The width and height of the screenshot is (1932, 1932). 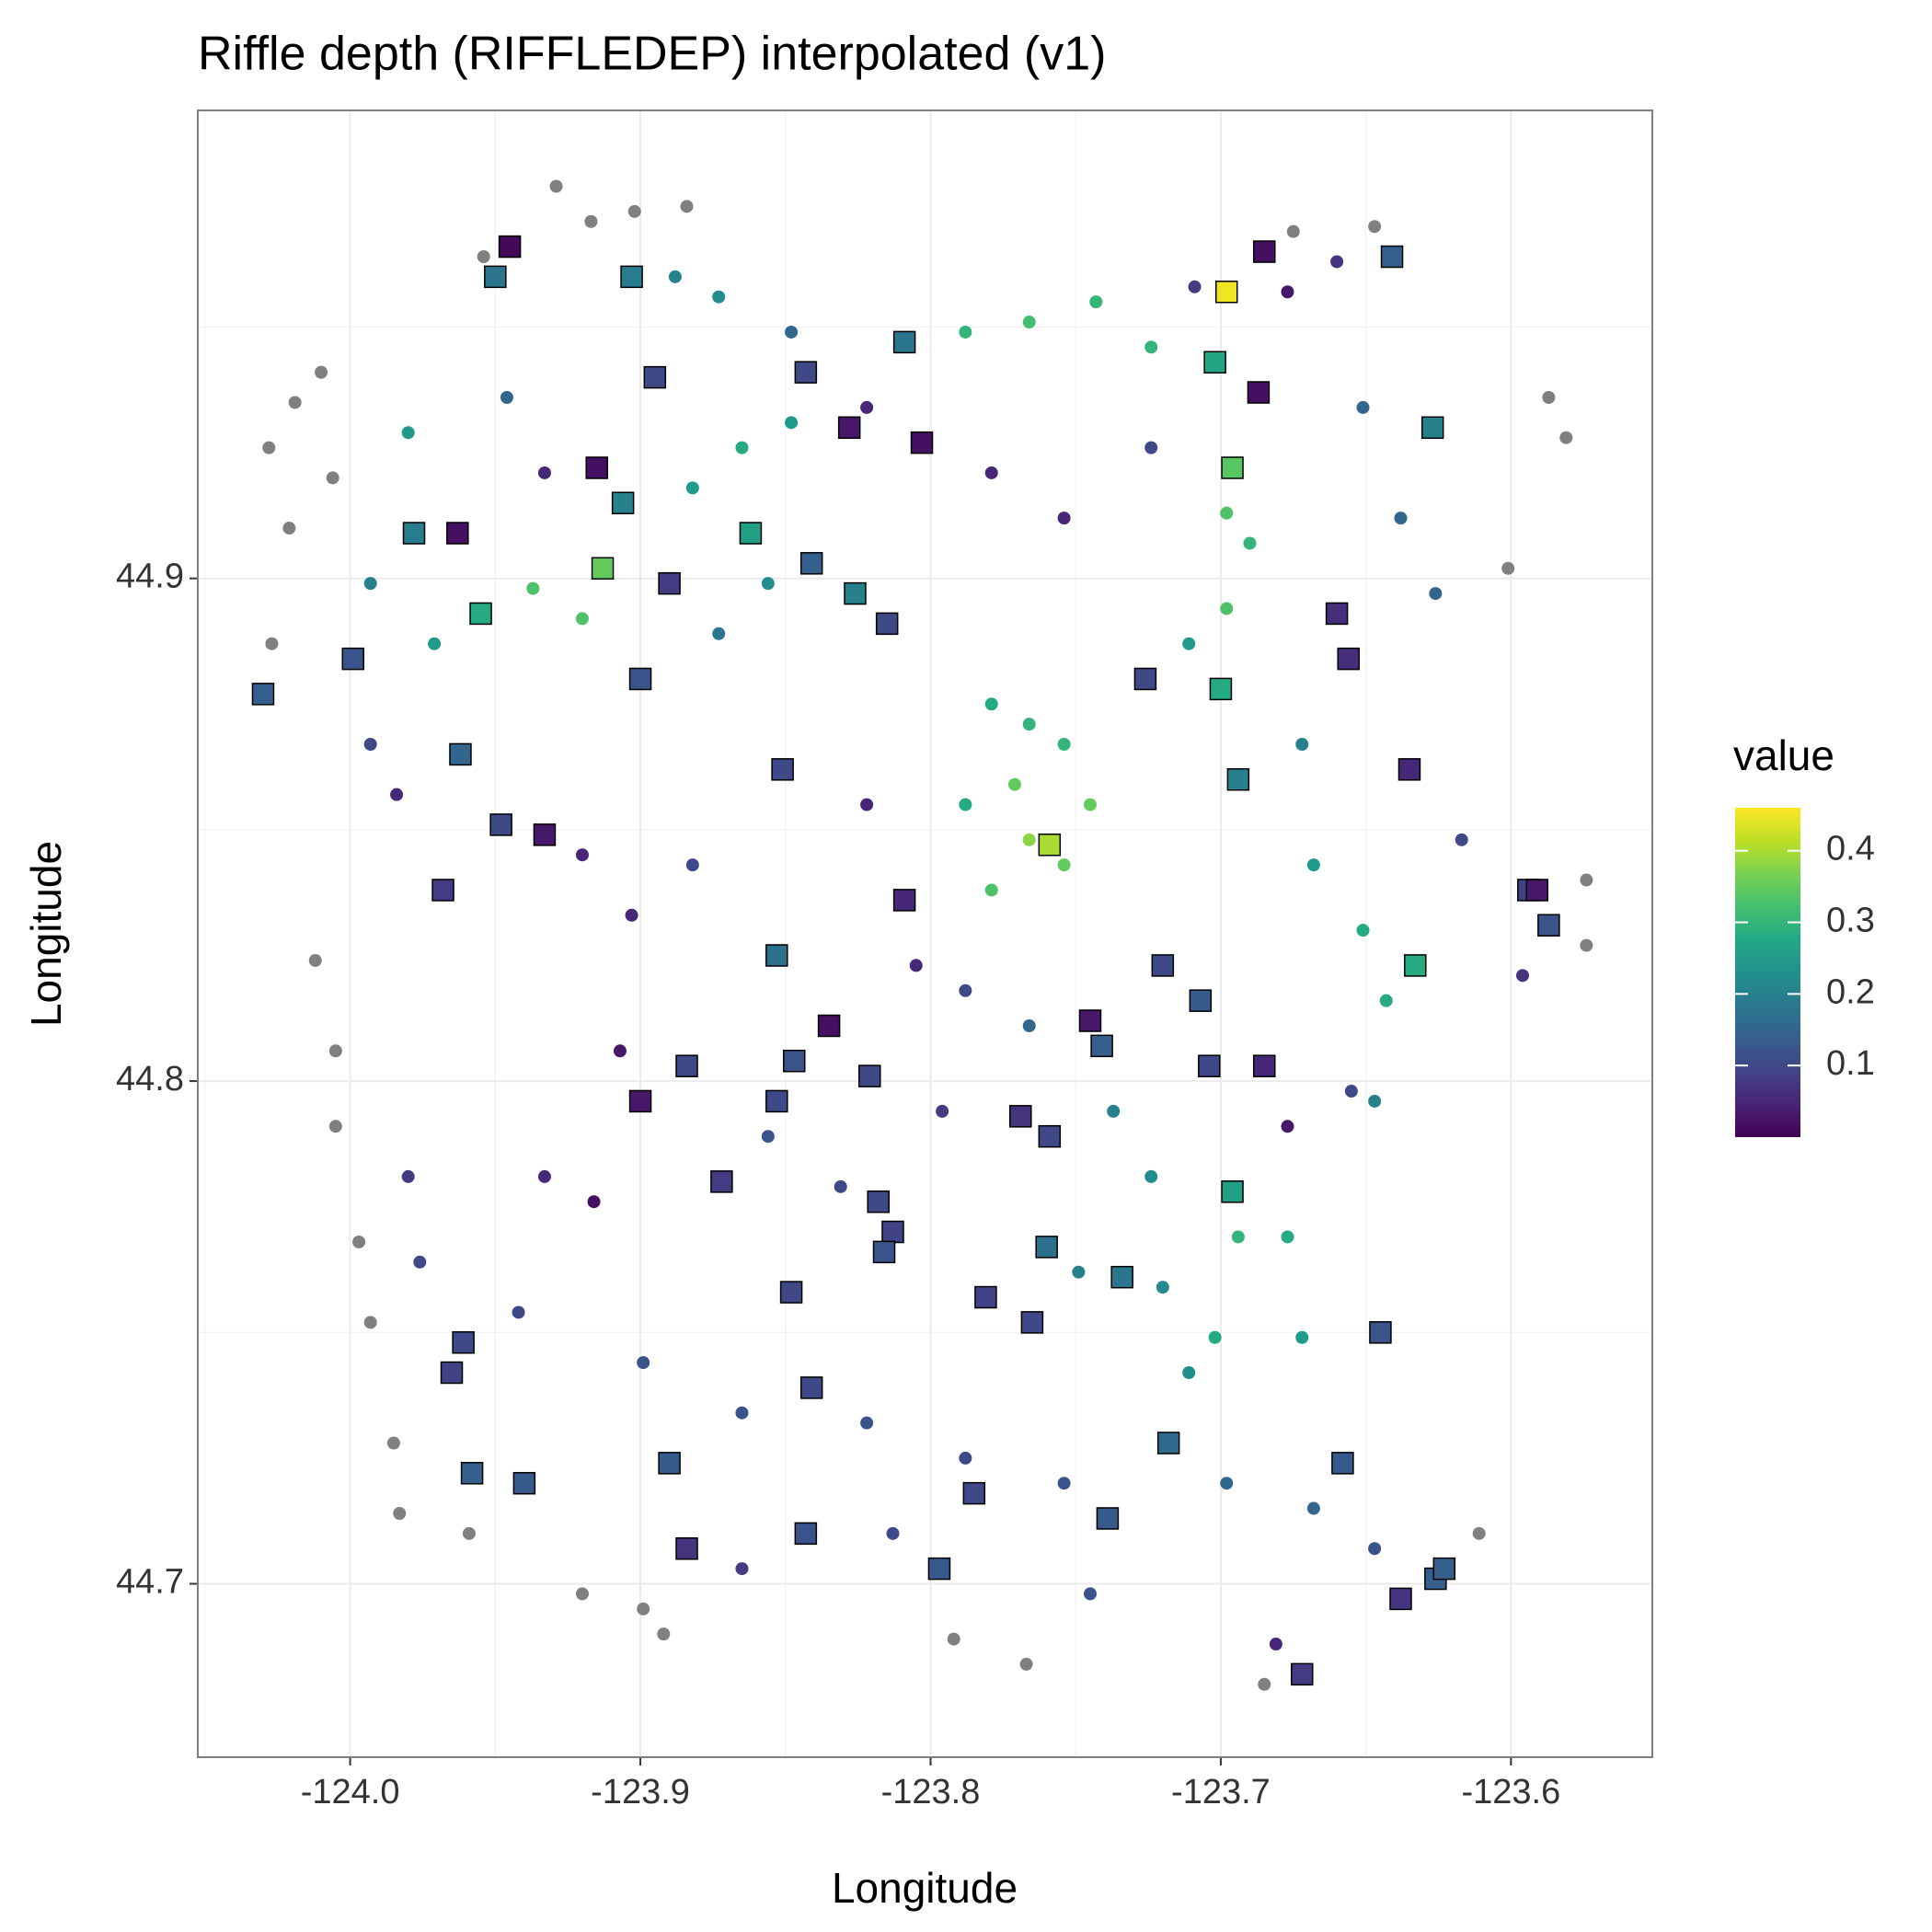 I want to click on x-tick-label: -124.0, so click(x=350, y=1792).